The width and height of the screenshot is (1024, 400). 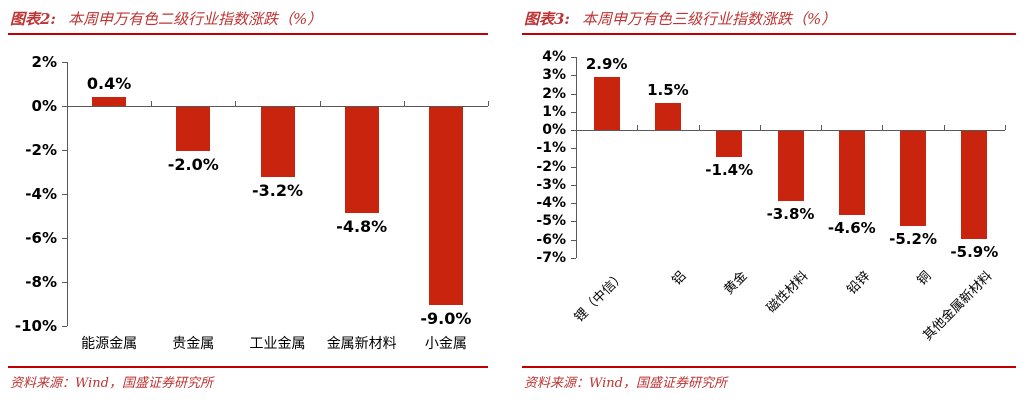 What do you see at coordinates (551, 148) in the screenshot?
I see `y-tick-label: -1%` at bounding box center [551, 148].